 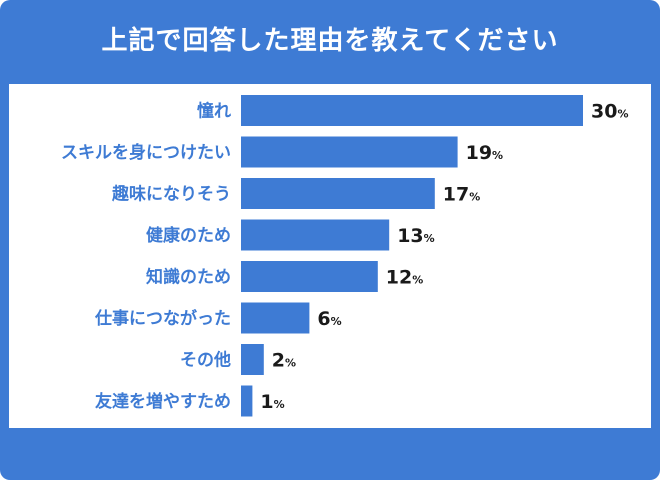 What do you see at coordinates (278, 361) in the screenshot?
I see `value-number: 2` at bounding box center [278, 361].